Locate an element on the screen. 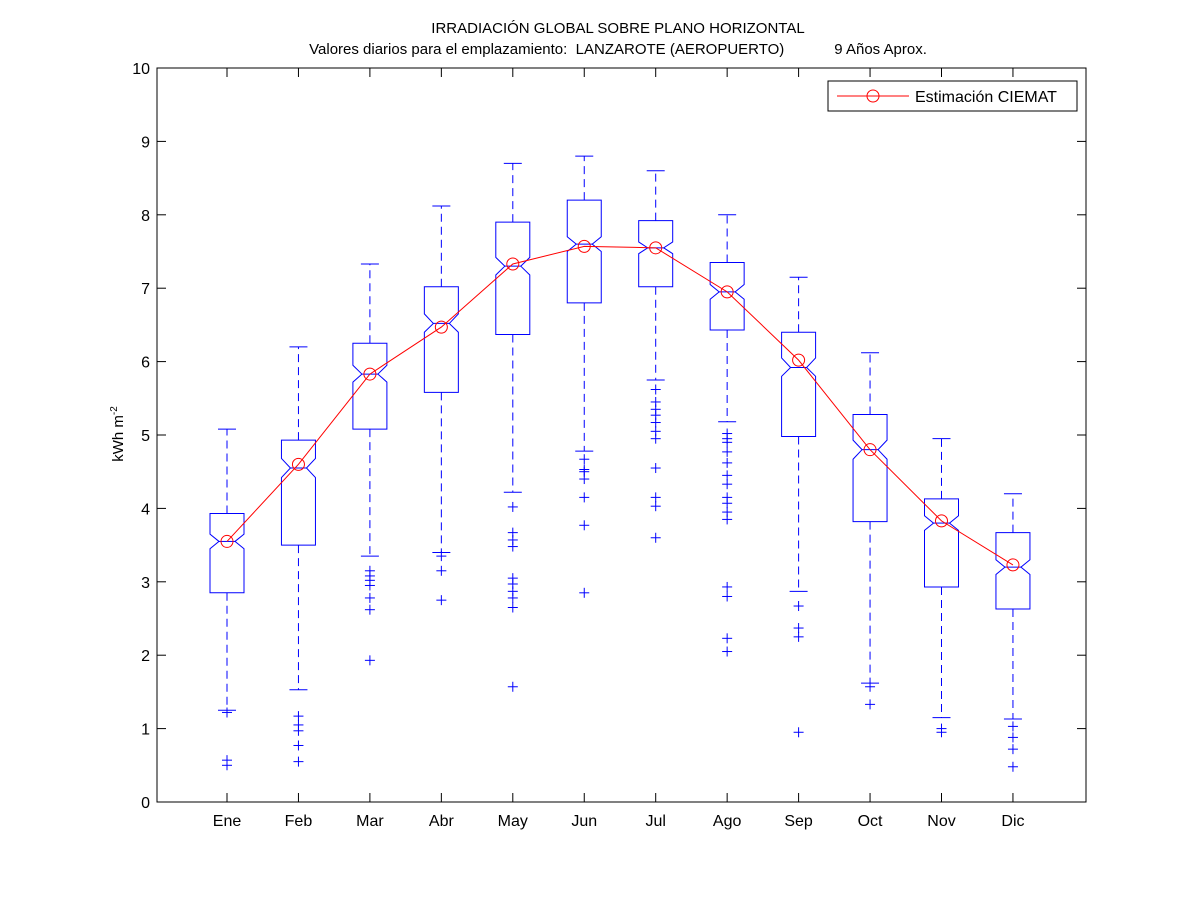 This screenshot has width=1200, height=901. boxplot-ago is located at coordinates (727, 435).